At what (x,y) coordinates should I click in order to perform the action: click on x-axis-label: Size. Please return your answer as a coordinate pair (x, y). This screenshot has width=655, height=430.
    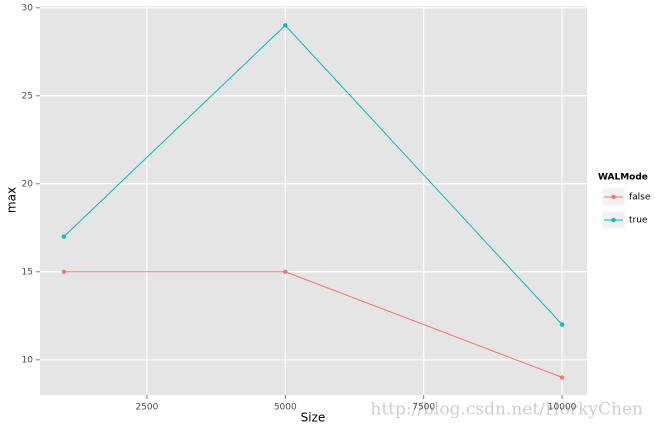
    Looking at the image, I should click on (313, 418).